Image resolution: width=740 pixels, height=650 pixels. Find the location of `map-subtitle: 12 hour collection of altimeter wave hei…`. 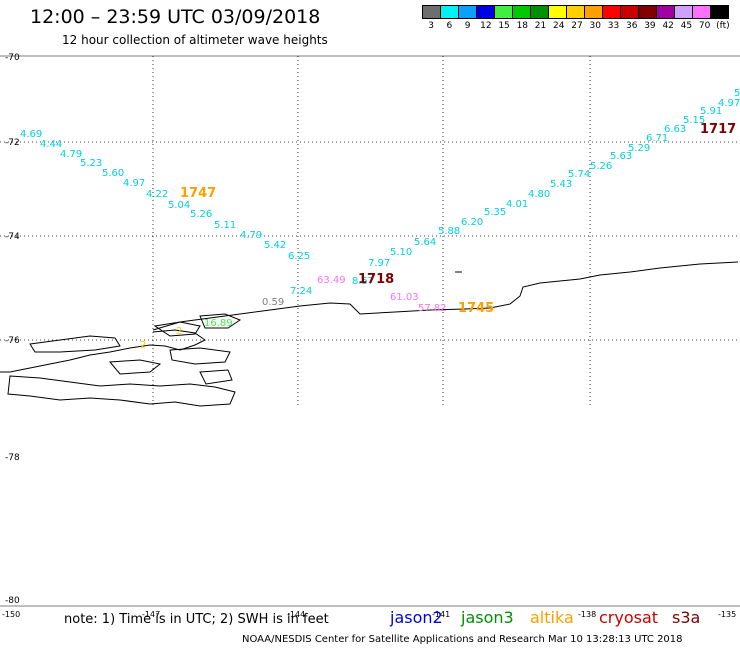

map-subtitle: 12 hour collection of altimeter wave hei… is located at coordinates (195, 40).